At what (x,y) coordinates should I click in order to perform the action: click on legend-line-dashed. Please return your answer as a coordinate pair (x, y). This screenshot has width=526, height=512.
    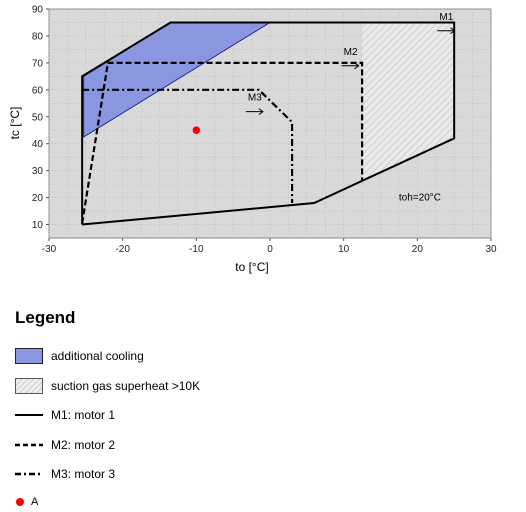
    Looking at the image, I should click on (29, 445).